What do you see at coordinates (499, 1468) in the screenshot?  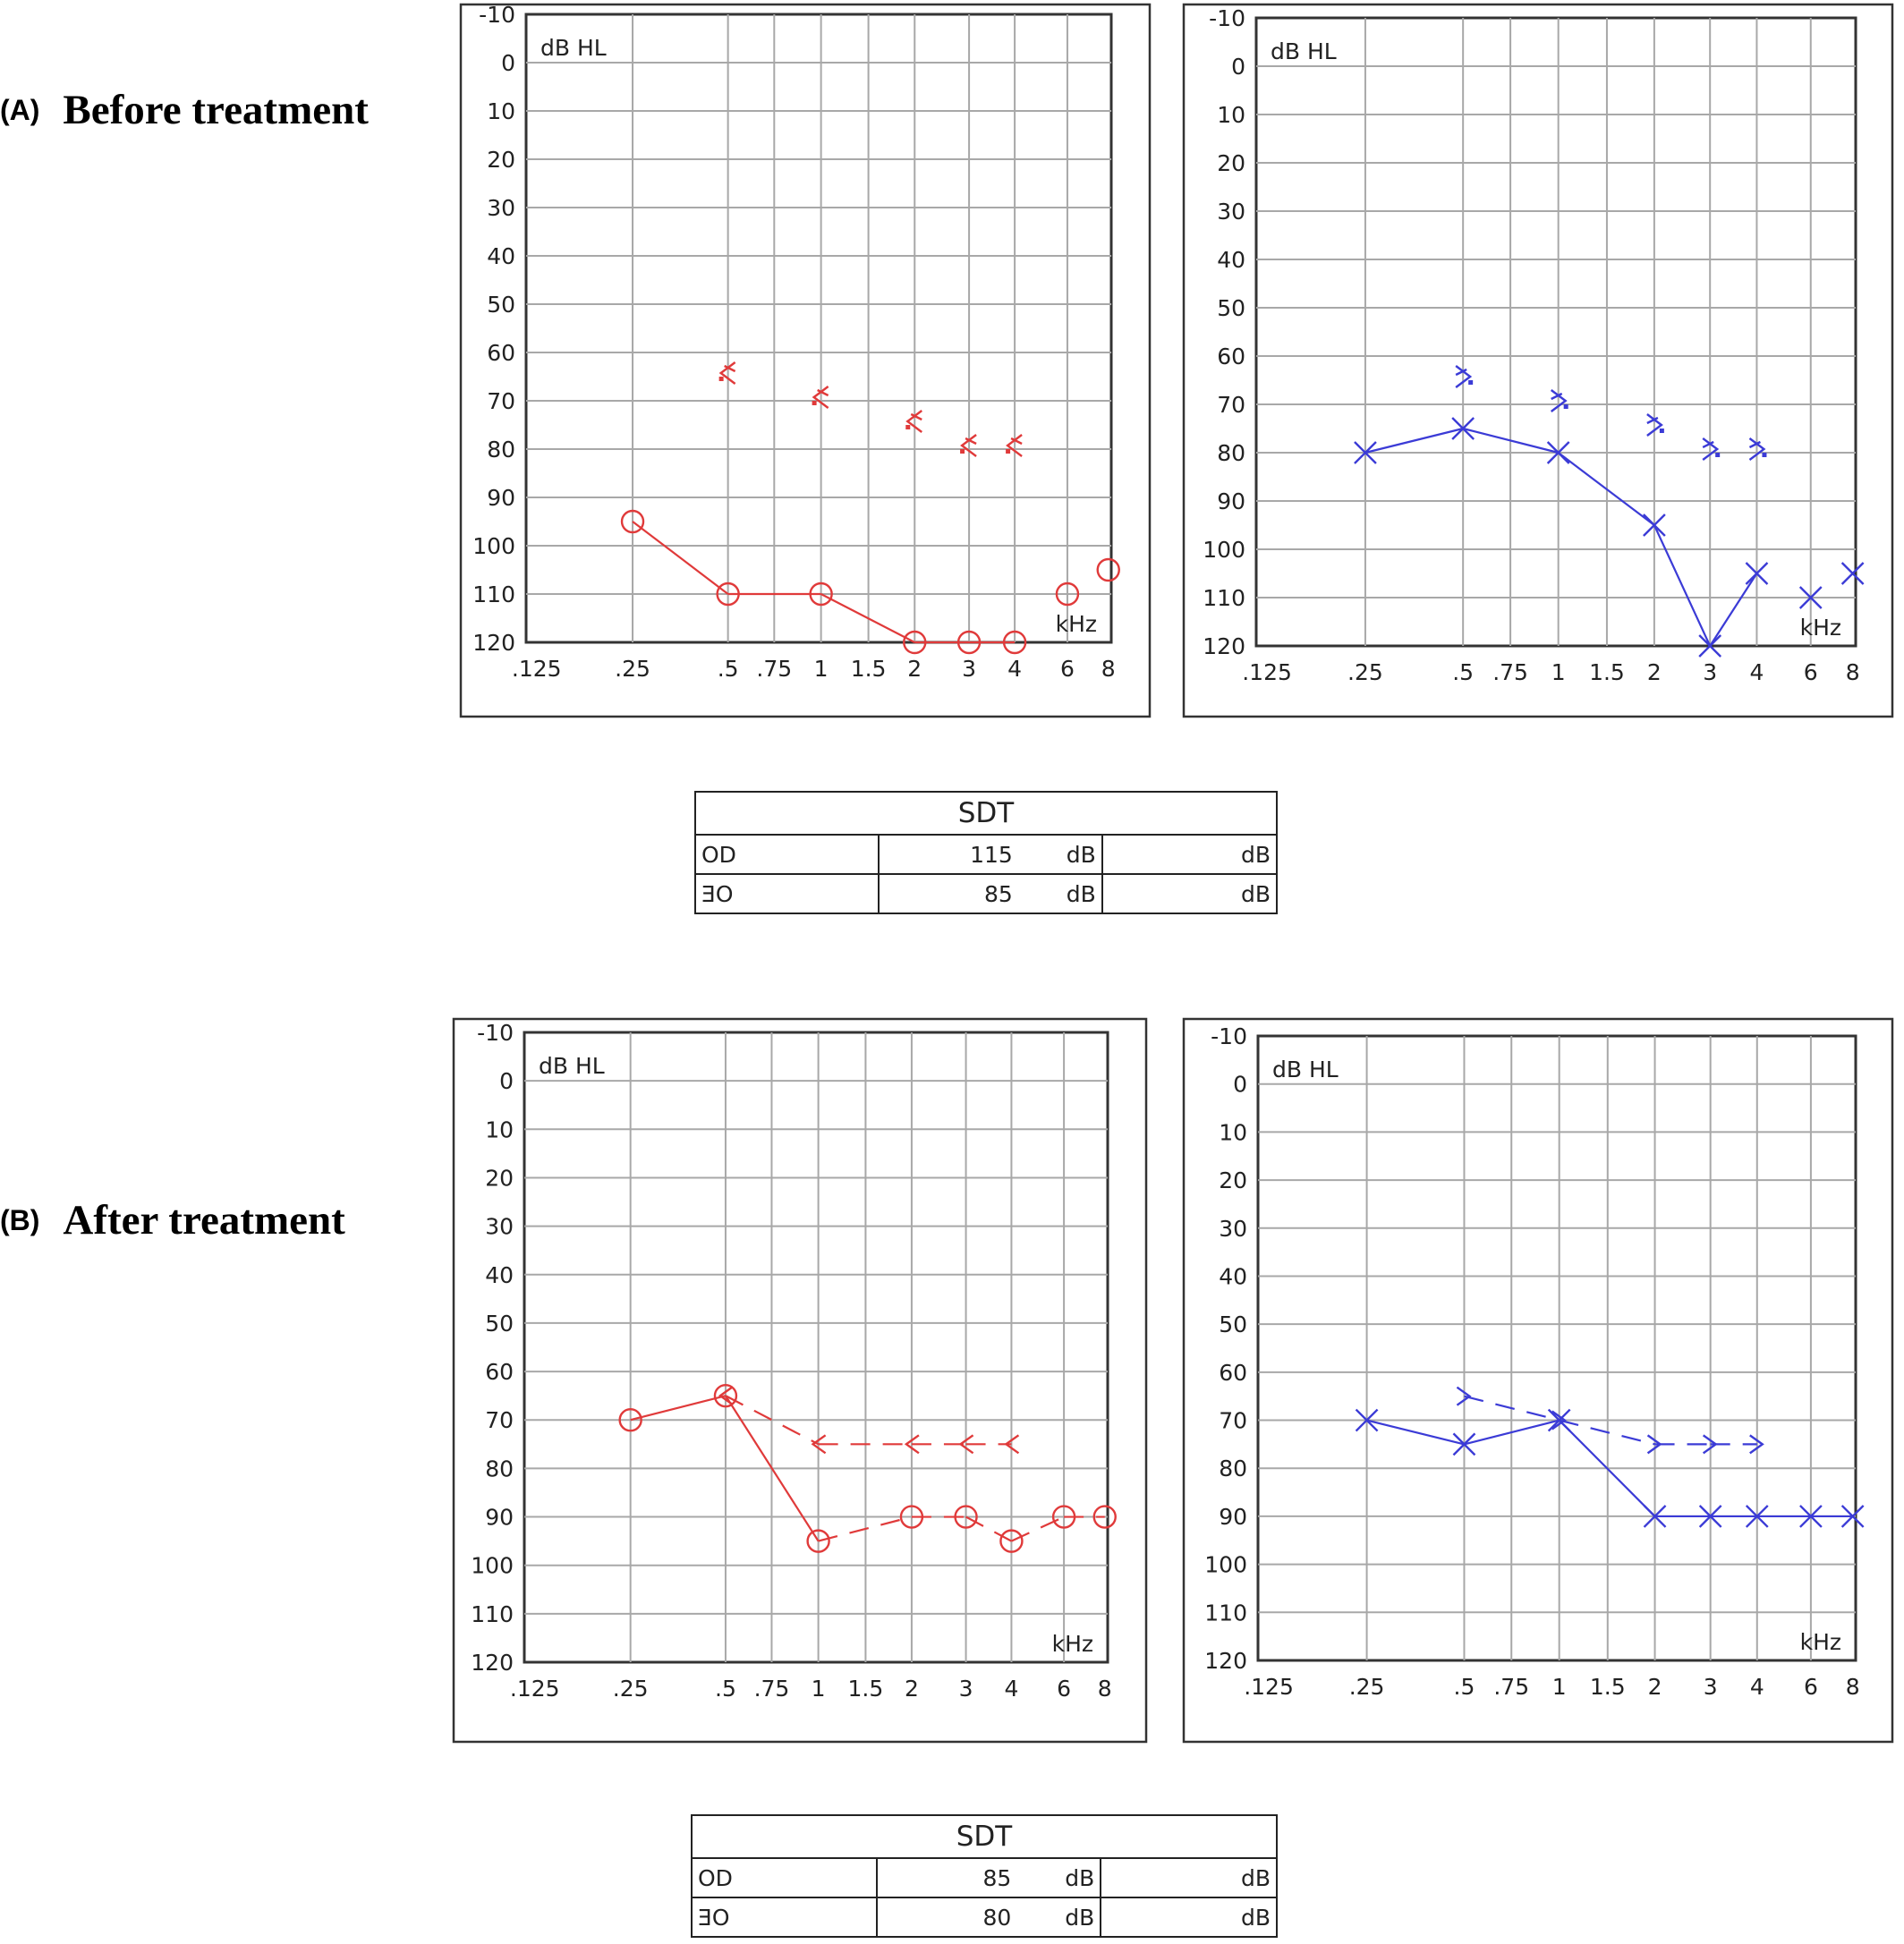 I see `y-tick-label: 80` at bounding box center [499, 1468].